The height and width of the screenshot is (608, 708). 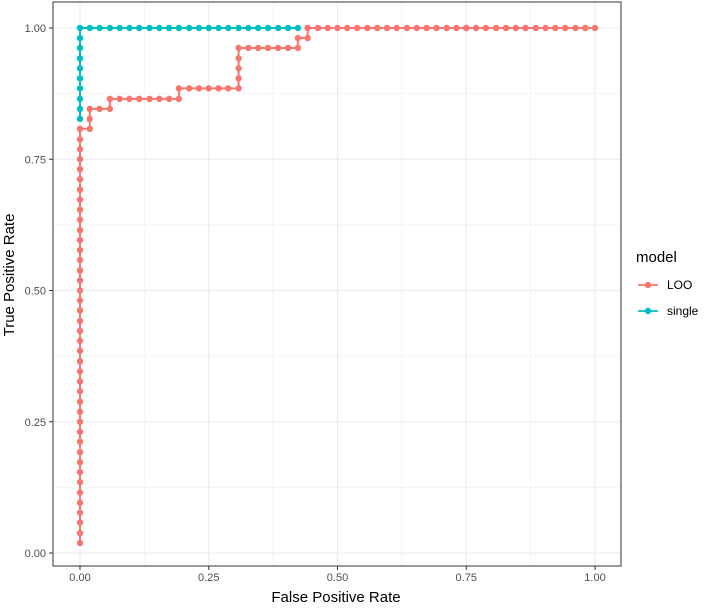 I want to click on y-tick-label: 0.00, so click(x=35, y=554).